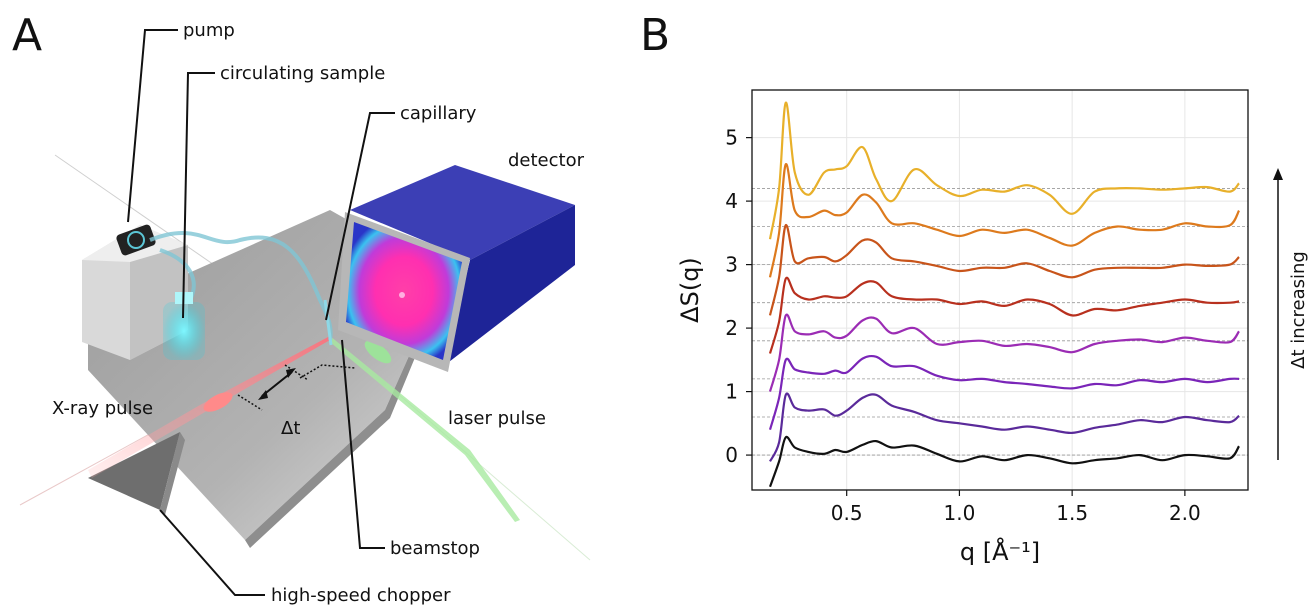 The image size is (1310, 606). What do you see at coordinates (134, 471) in the screenshot?
I see `chopper-wedge` at bounding box center [134, 471].